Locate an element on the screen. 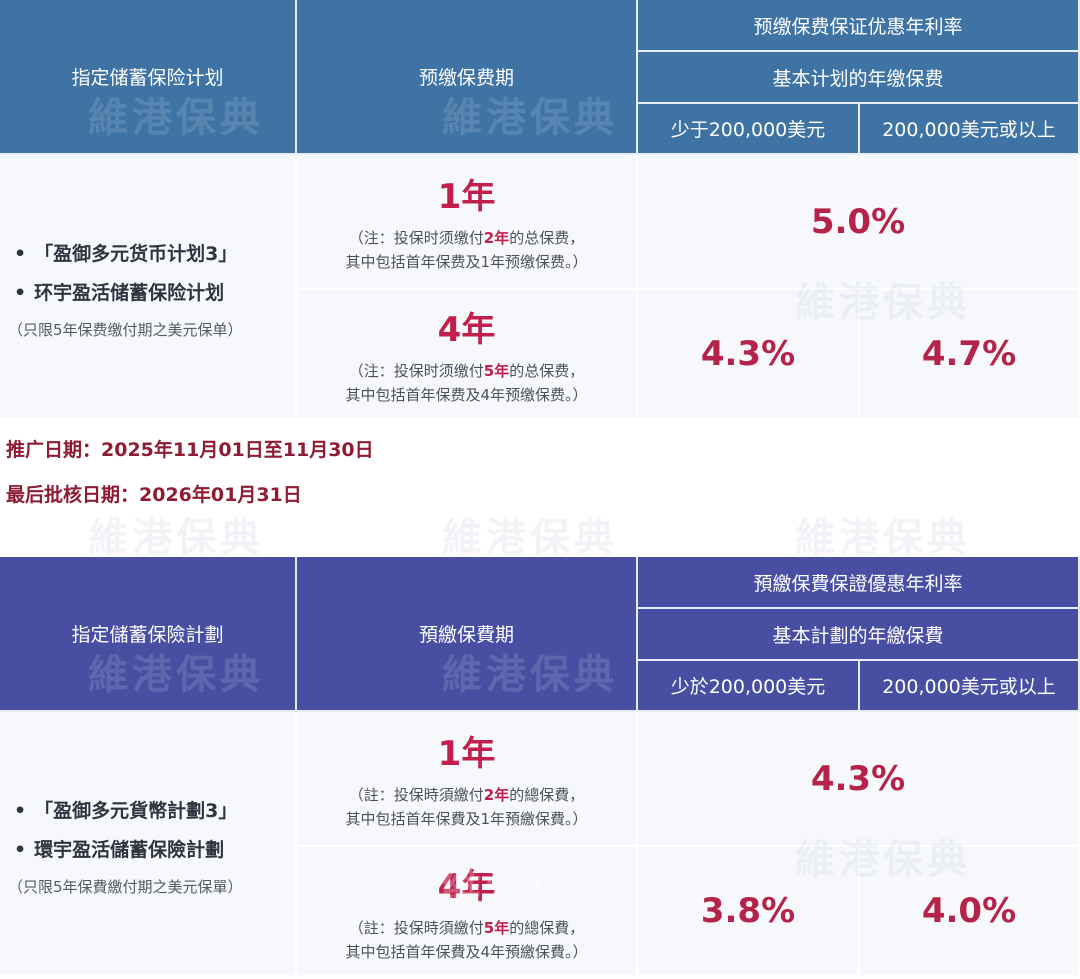  plan-cell: 「盈御多元货币计划3」环宇盈活储蓄保险计划 （只限5年保费缴付期之美元保单） is located at coordinates (148, 287).